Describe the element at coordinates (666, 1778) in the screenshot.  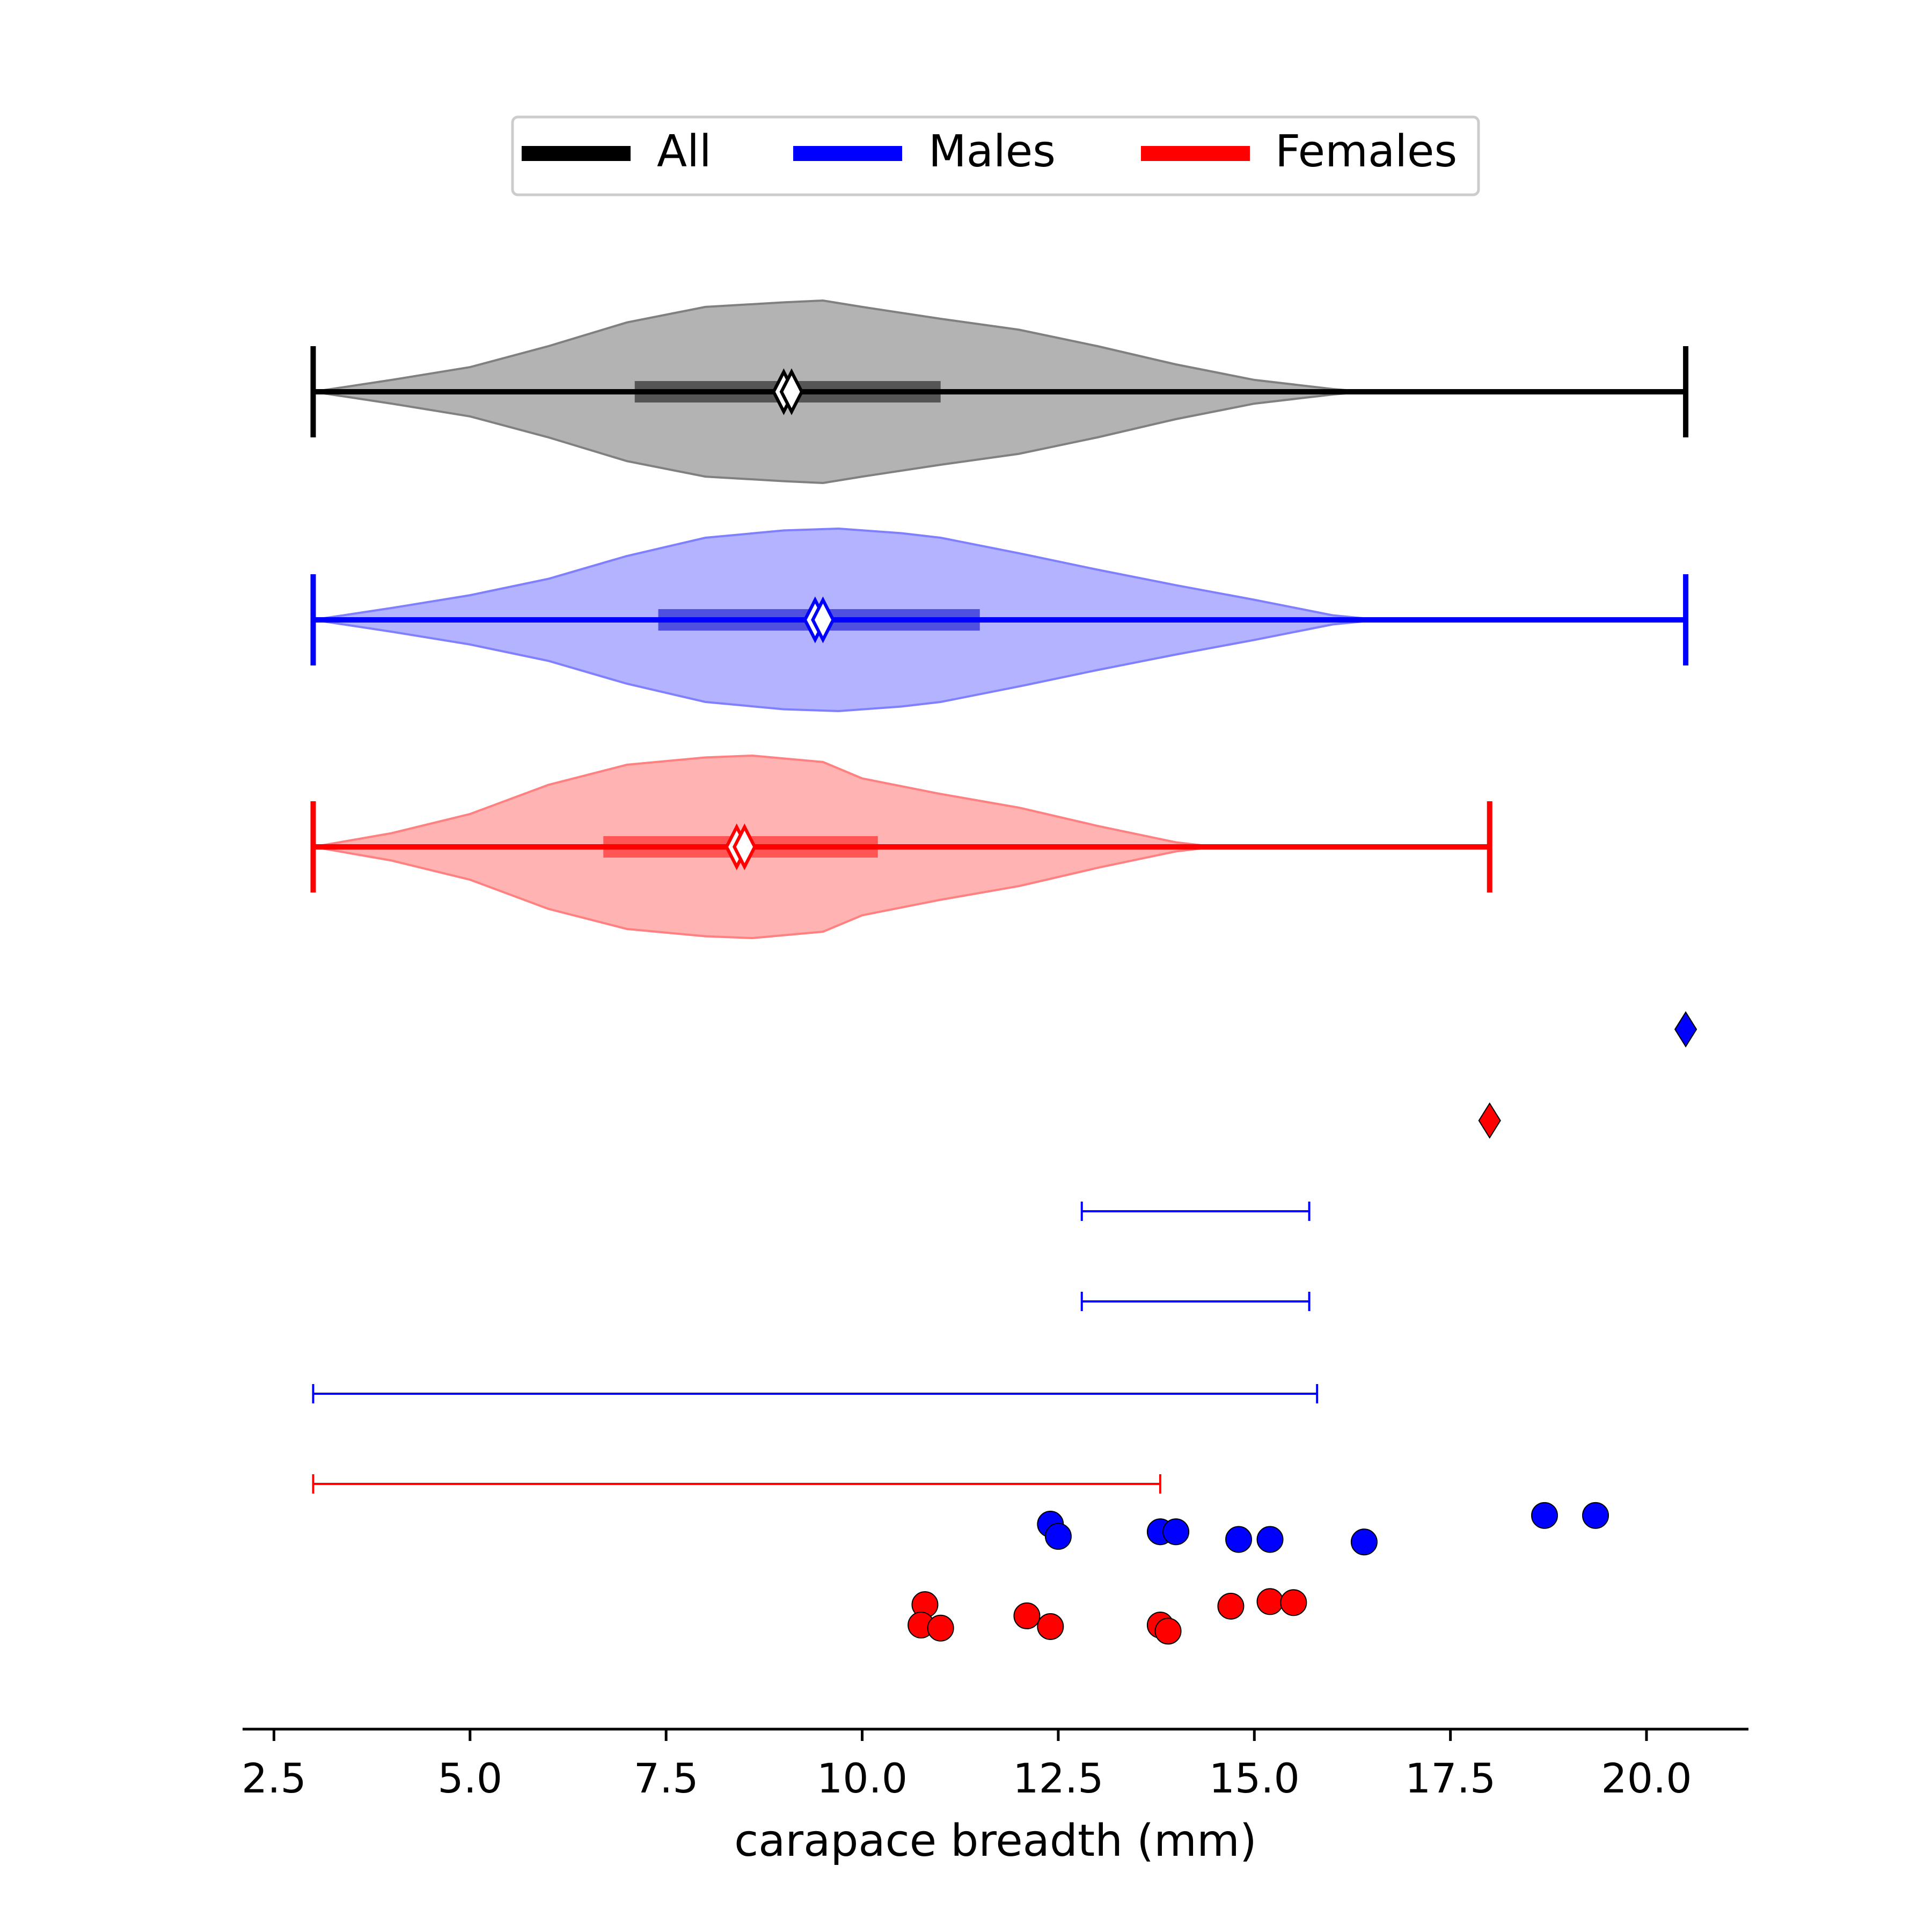
I see `x-tick-label: 7.5` at that location.